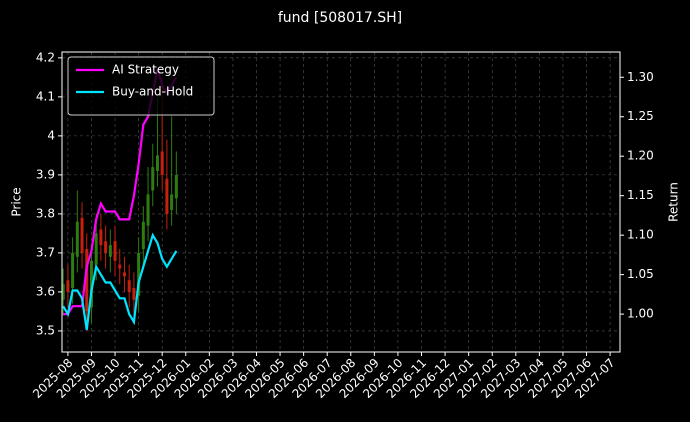 The height and width of the screenshot is (422, 690). Describe the element at coordinates (17, 201) in the screenshot. I see `y-axis-label: Price` at that location.